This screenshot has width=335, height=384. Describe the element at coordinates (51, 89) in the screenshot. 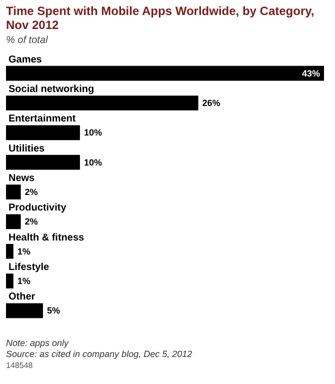

I see `y-tick-label: Social networking` at that location.